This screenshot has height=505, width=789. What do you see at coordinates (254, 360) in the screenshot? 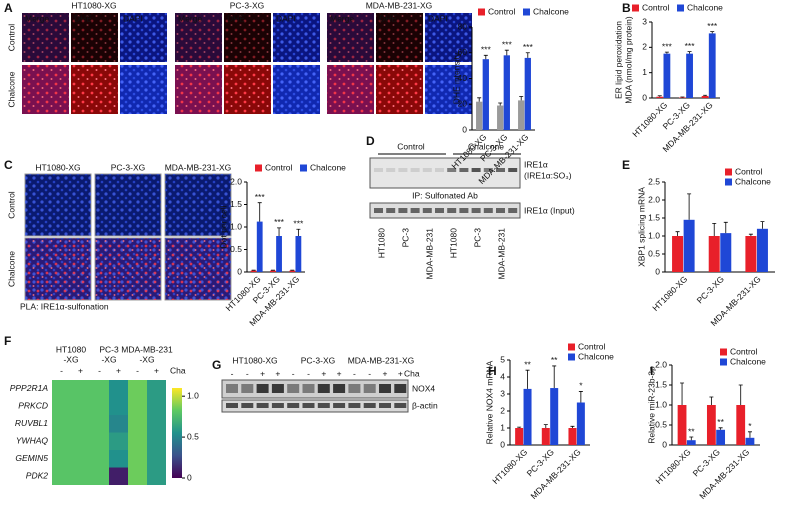
I see `group-label: HT1080-XG` at bounding box center [254, 360].